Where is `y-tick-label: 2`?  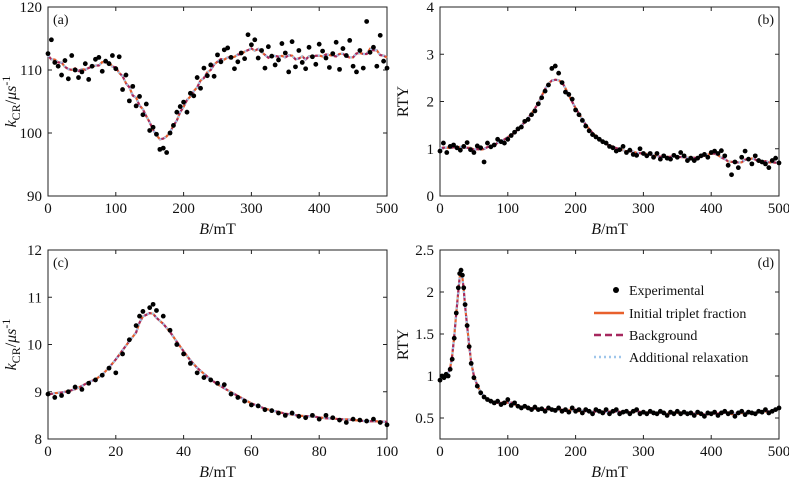
y-tick-label: 2 is located at coordinates (431, 293).